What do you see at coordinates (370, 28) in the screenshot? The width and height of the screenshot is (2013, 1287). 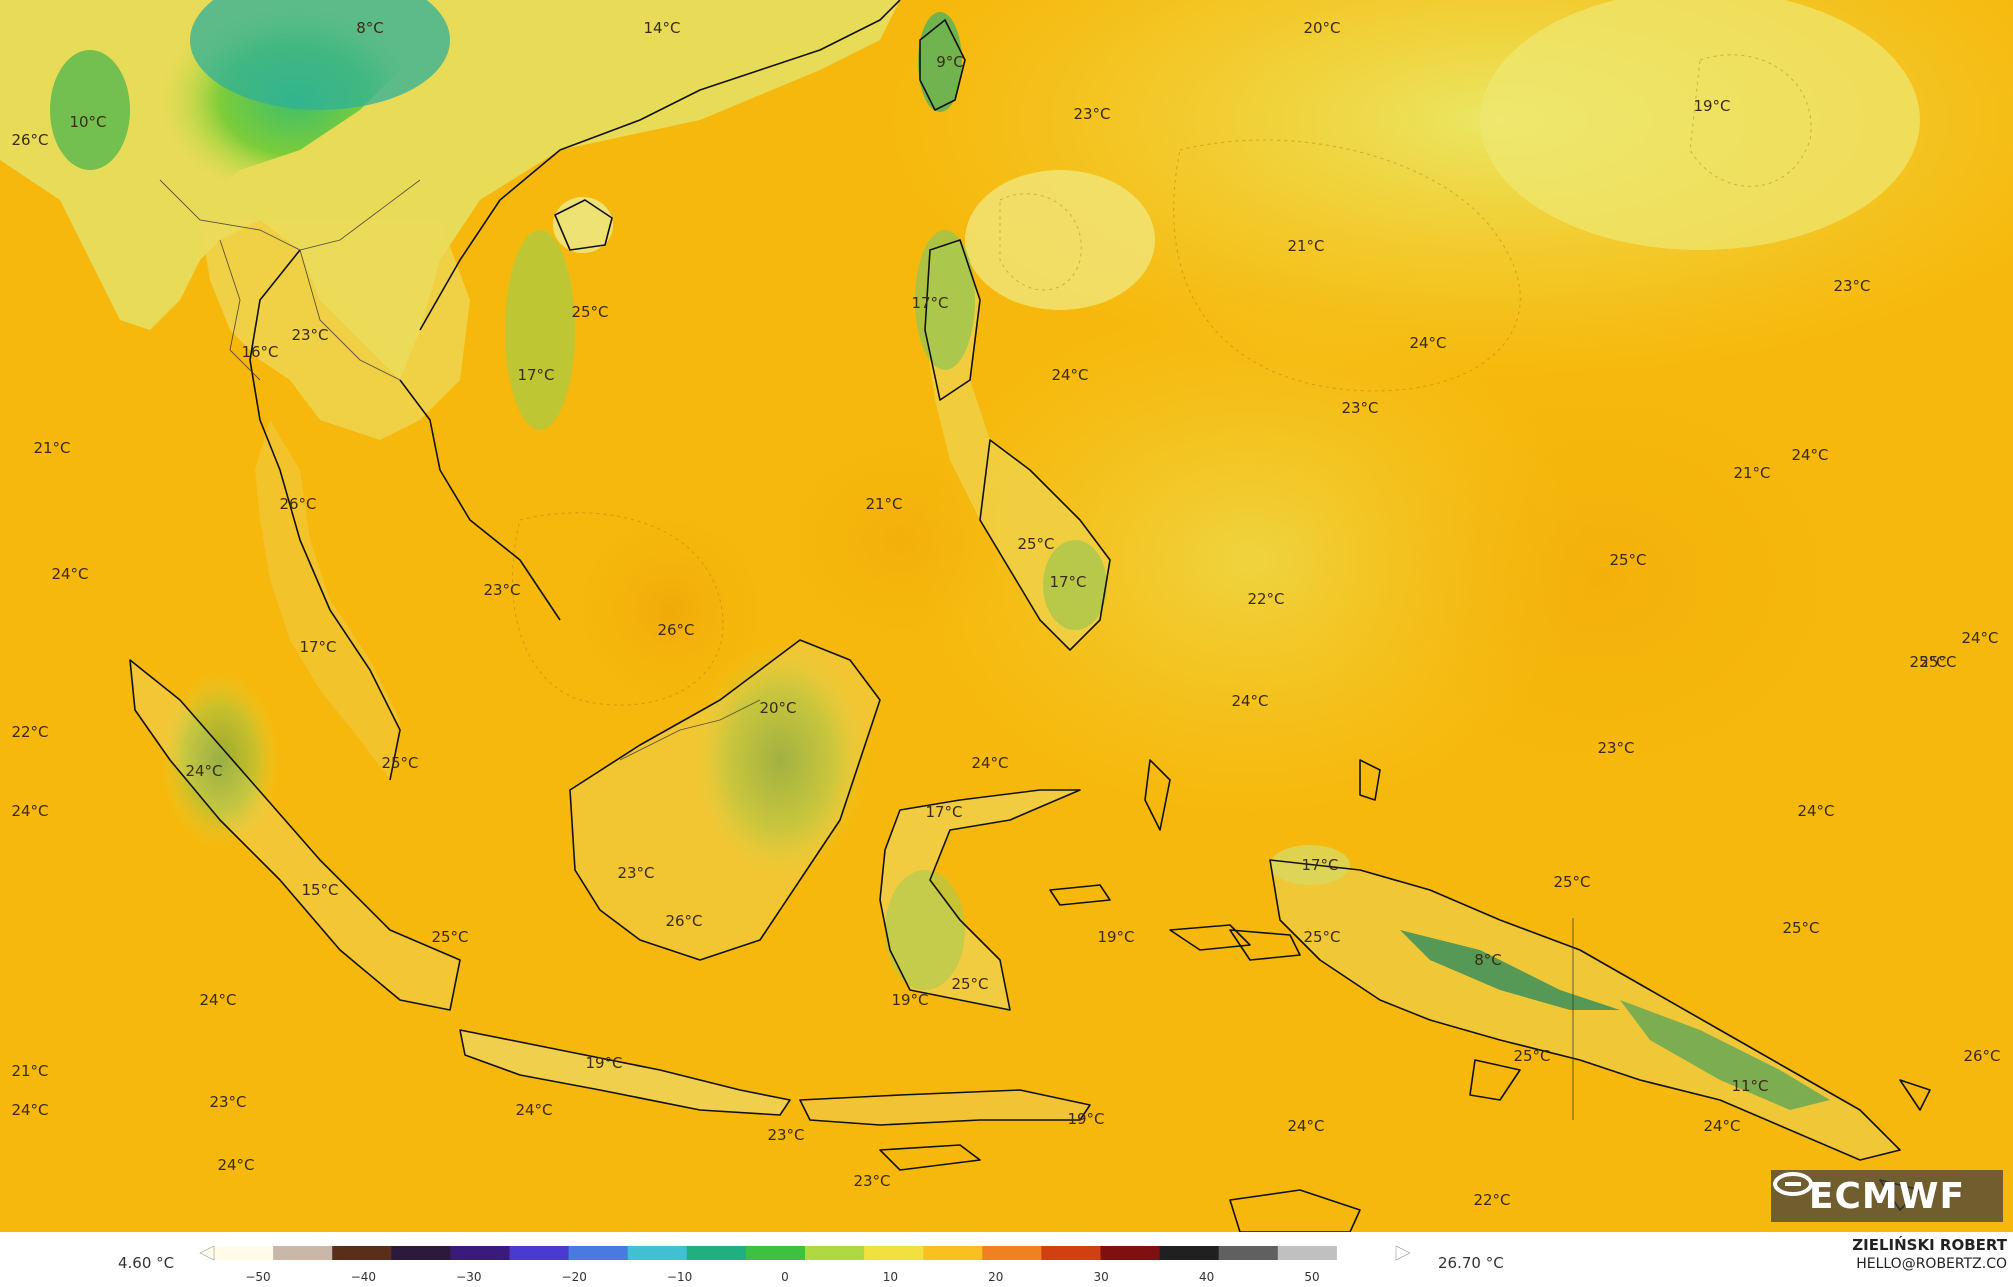 I see `temperature-label: 8°C` at bounding box center [370, 28].